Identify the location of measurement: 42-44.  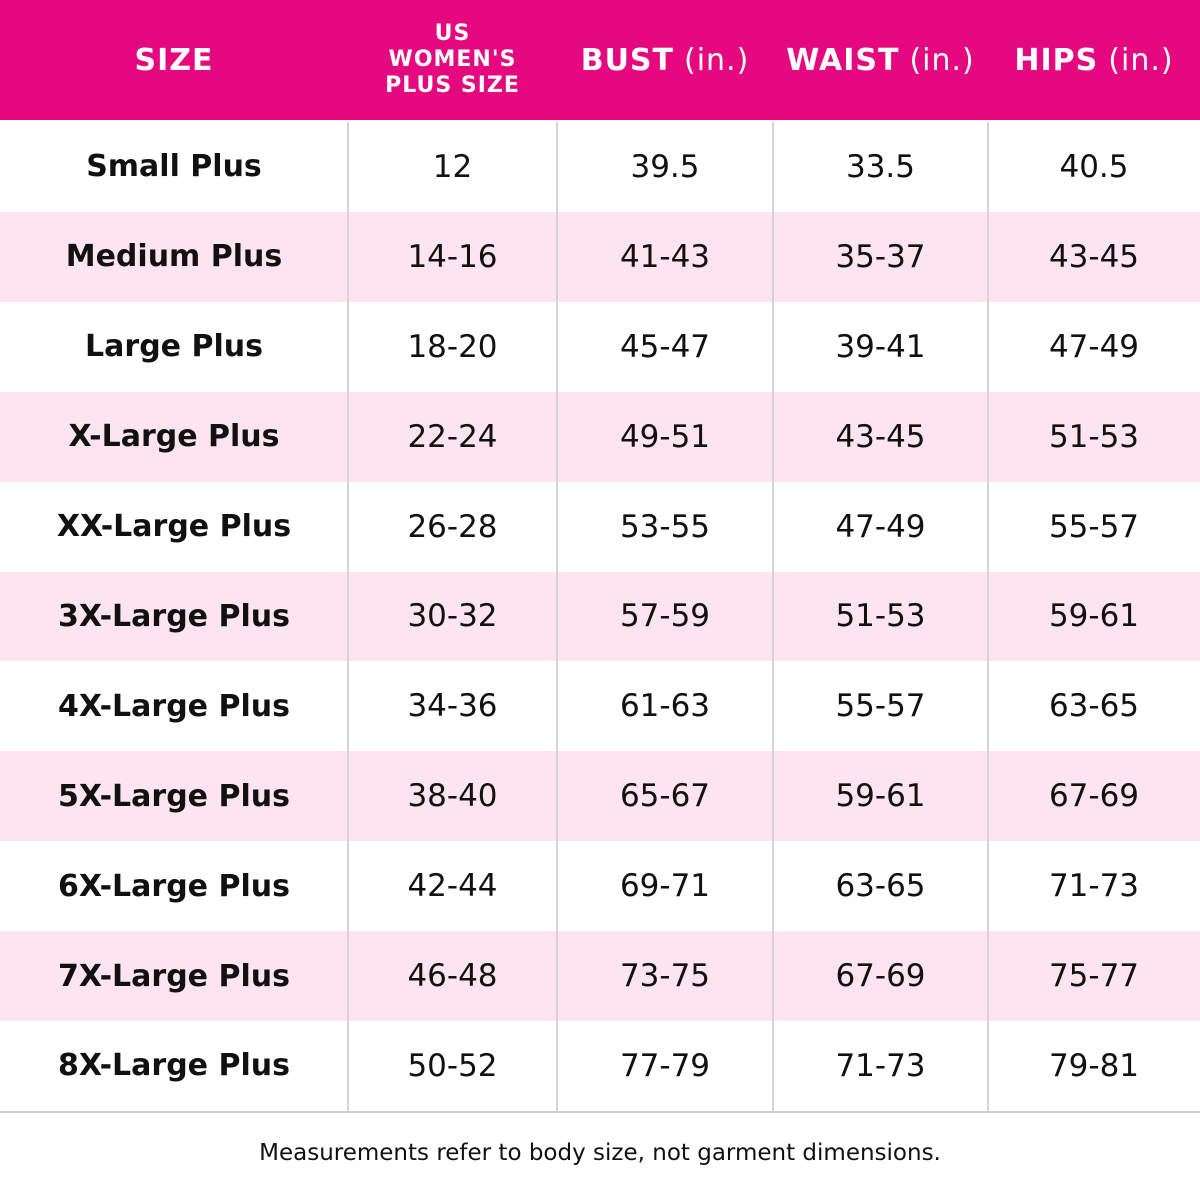
(452, 886).